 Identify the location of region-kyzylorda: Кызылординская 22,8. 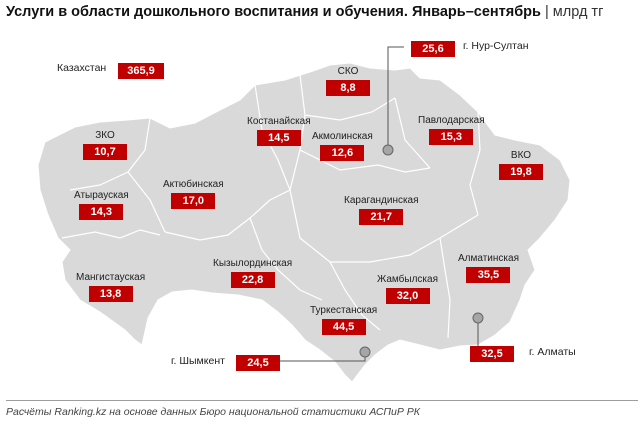
(252, 273).